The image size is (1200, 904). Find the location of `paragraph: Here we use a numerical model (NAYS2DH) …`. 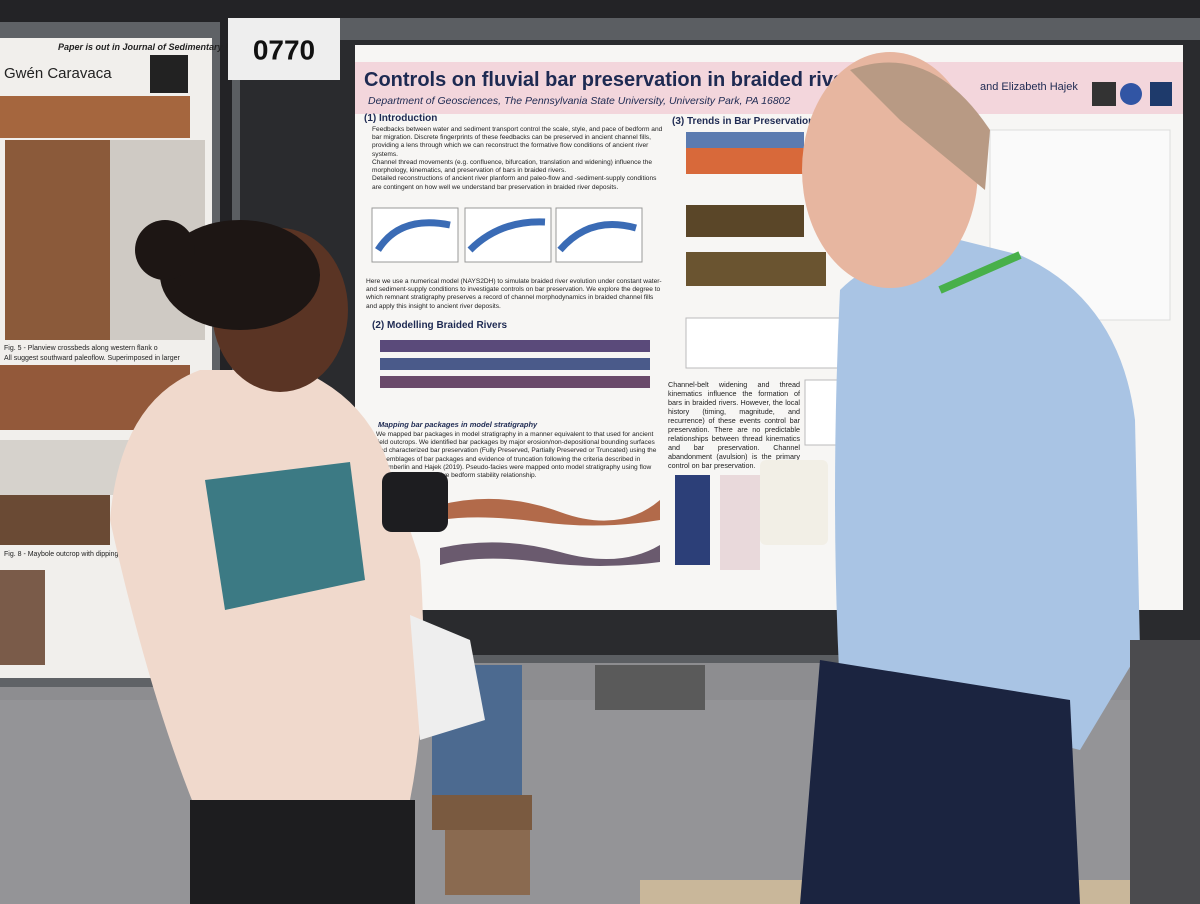

paragraph: Here we use a numerical model (NAYS2DH) … is located at coordinates (514, 294).